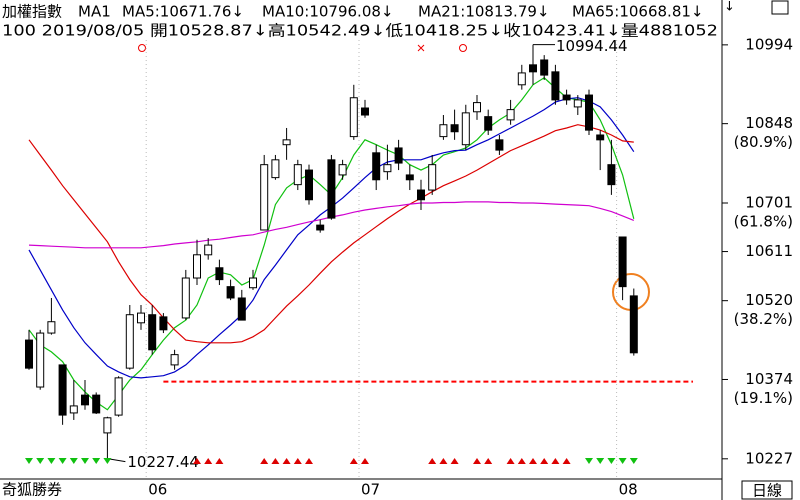  I want to click on window-button, so click(780, 7).